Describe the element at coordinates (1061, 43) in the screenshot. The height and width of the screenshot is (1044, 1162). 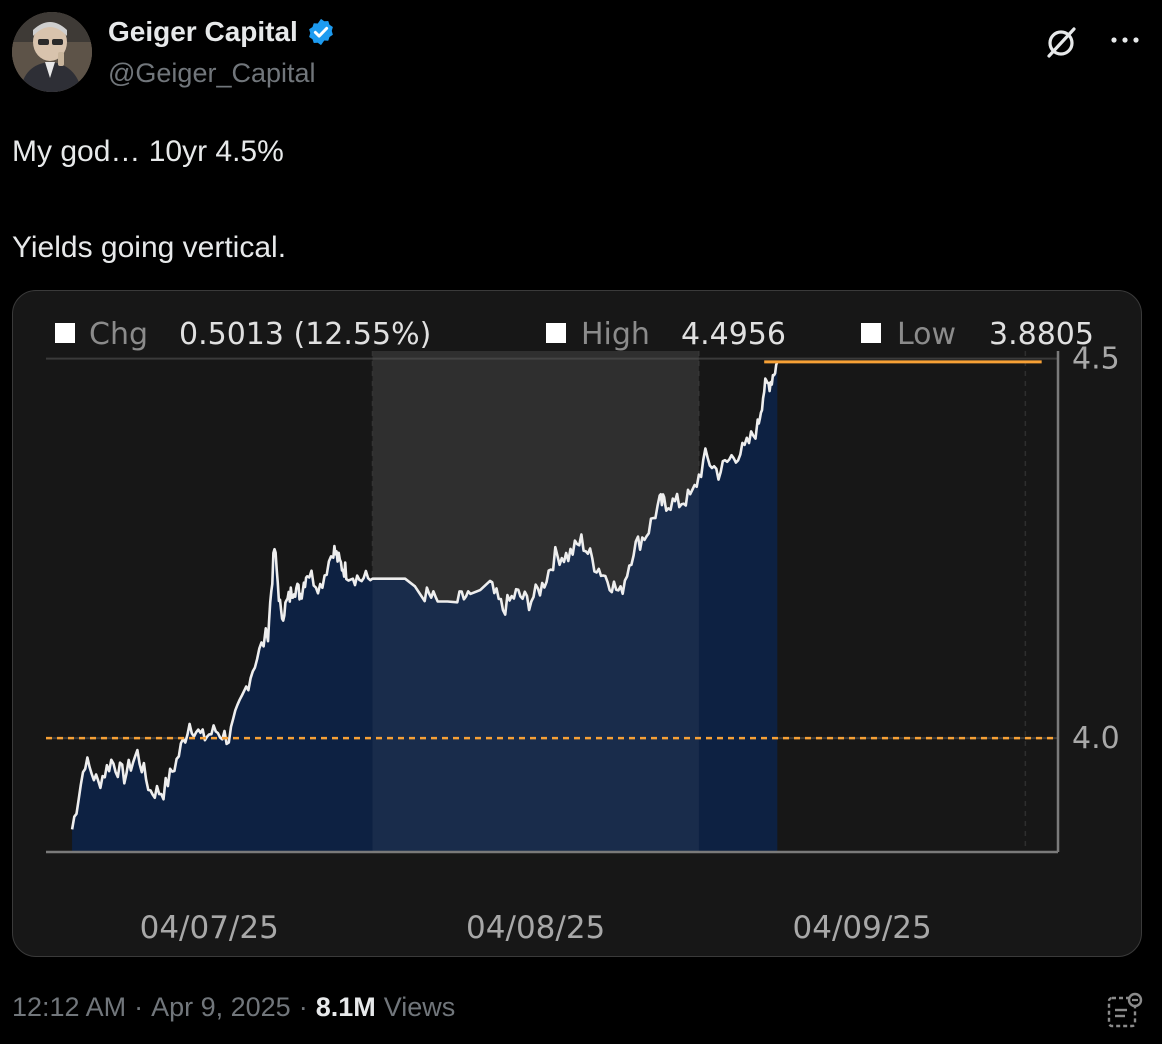
I see `grok-slash-circle-icon` at that location.